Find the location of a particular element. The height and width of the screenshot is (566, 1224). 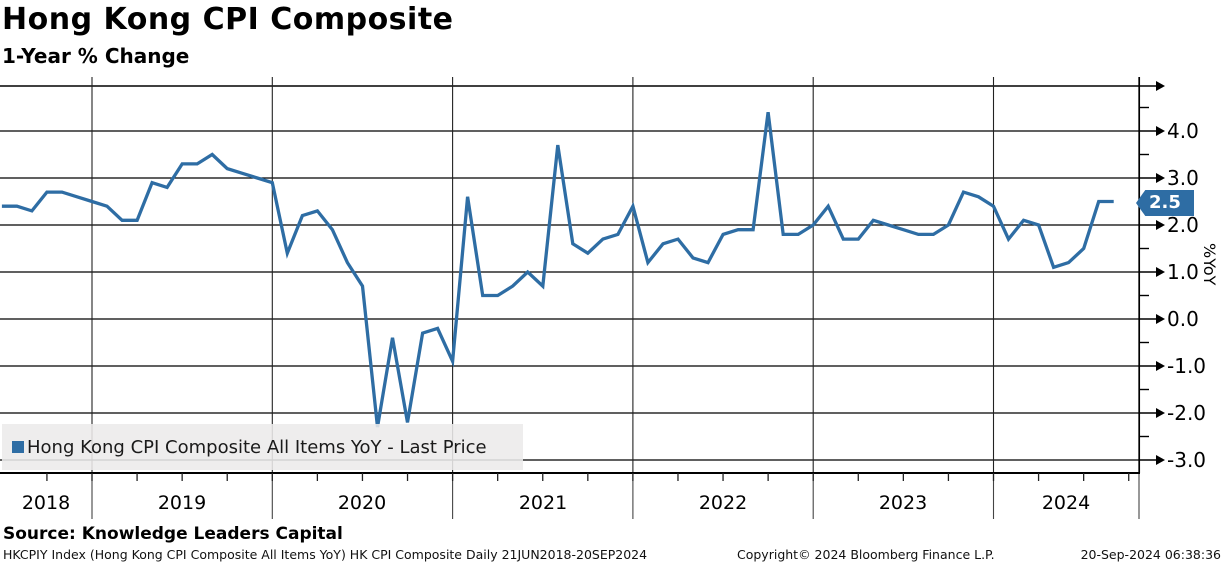

footer-copyright: Copyright© 2024 Bloomberg Finance L.P. is located at coordinates (866, 554).